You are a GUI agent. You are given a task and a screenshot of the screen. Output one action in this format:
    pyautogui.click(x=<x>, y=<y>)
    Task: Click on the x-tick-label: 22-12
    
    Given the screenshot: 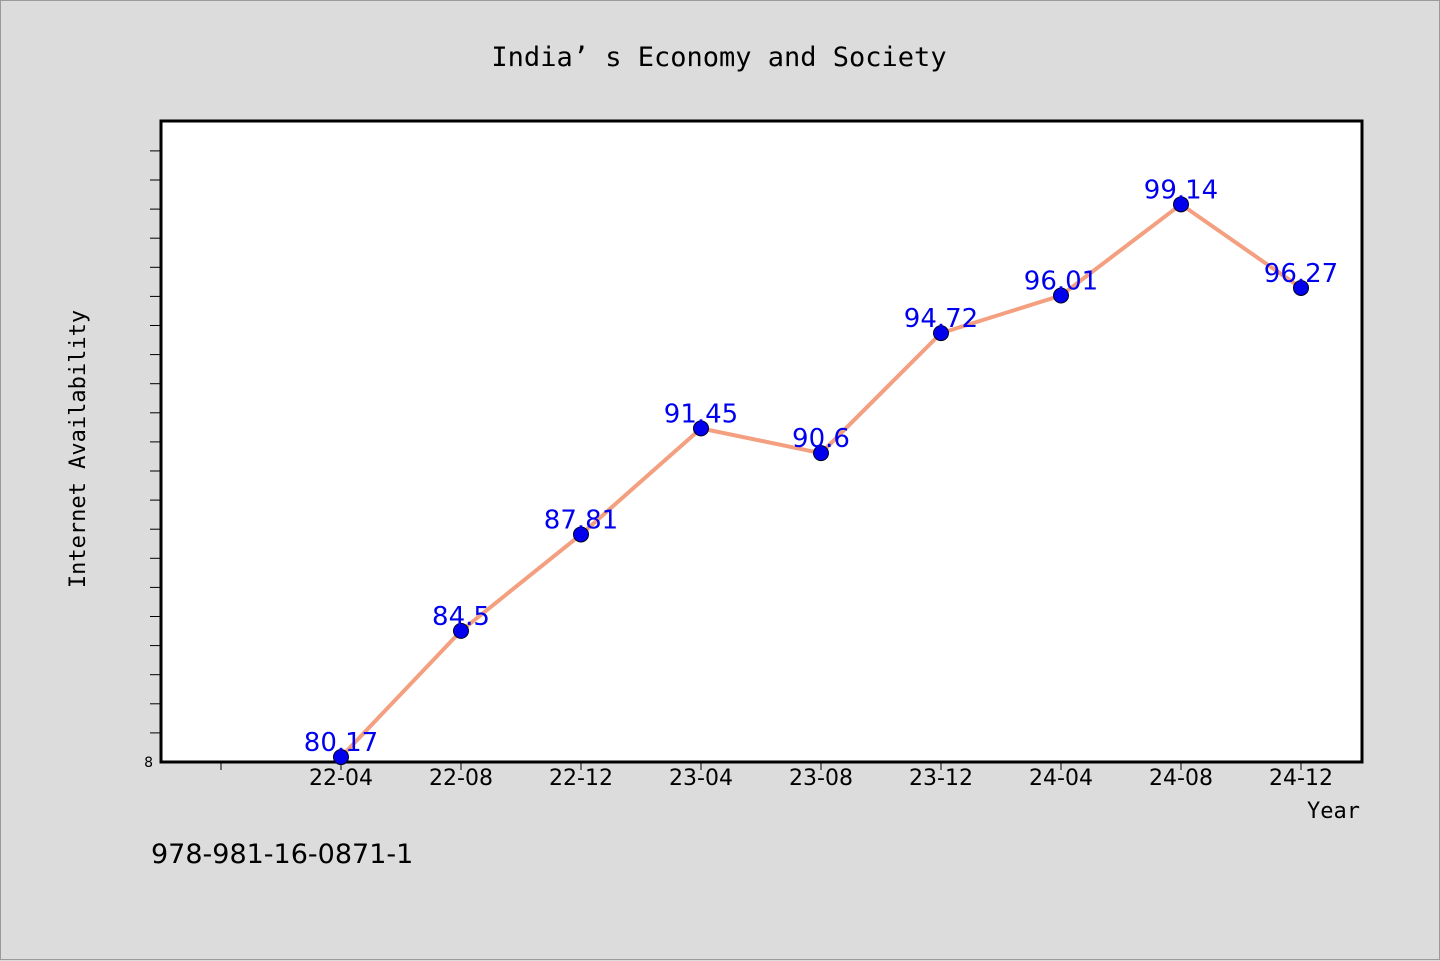 What is the action you would take?
    pyautogui.click(x=581, y=778)
    